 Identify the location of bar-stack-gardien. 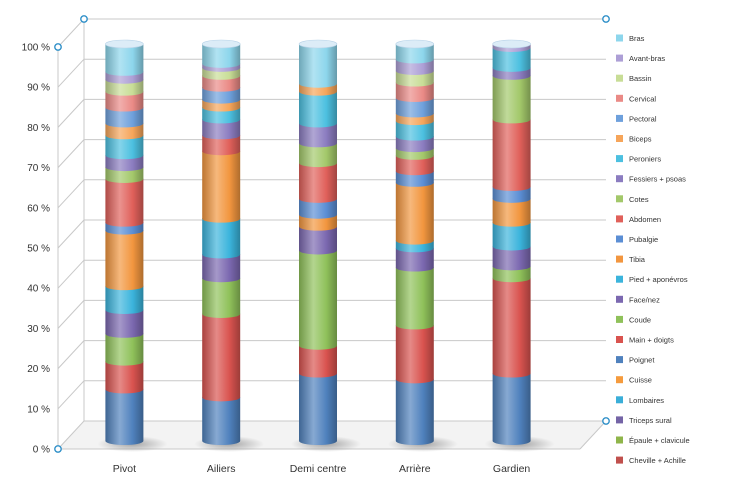
(519, 245).